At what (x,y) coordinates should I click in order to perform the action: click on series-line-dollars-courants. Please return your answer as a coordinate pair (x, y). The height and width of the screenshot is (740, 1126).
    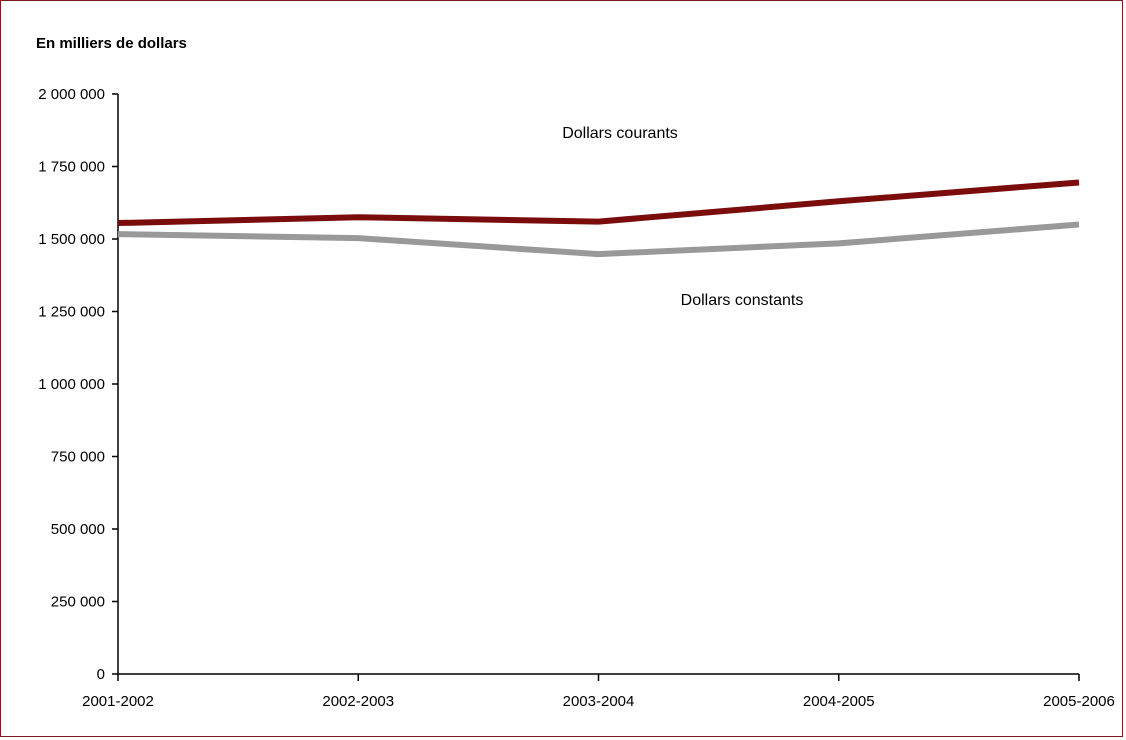
    Looking at the image, I should click on (598, 203).